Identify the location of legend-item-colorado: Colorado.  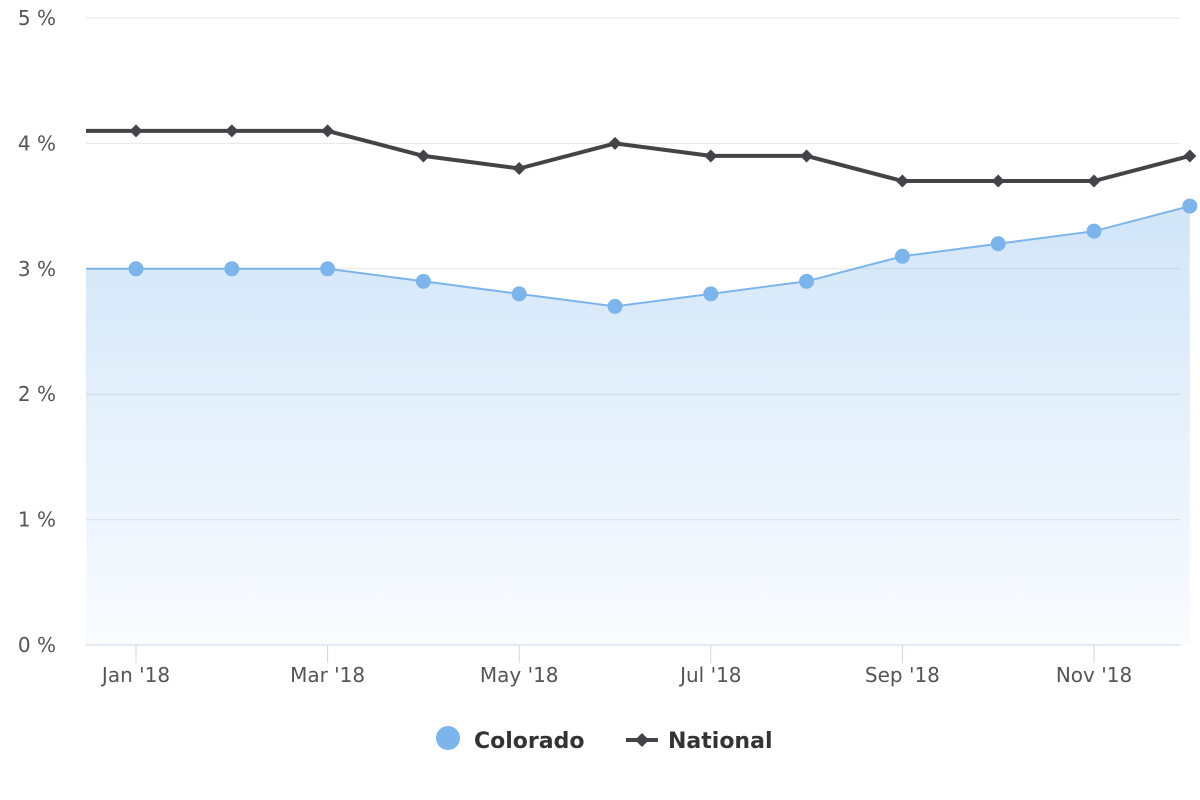
(510, 740).